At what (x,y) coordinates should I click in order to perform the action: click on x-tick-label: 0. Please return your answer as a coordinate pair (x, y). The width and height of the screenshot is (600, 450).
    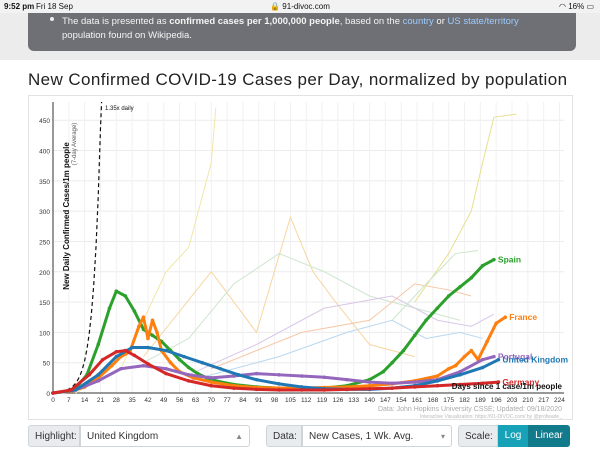
    Looking at the image, I should click on (53, 400).